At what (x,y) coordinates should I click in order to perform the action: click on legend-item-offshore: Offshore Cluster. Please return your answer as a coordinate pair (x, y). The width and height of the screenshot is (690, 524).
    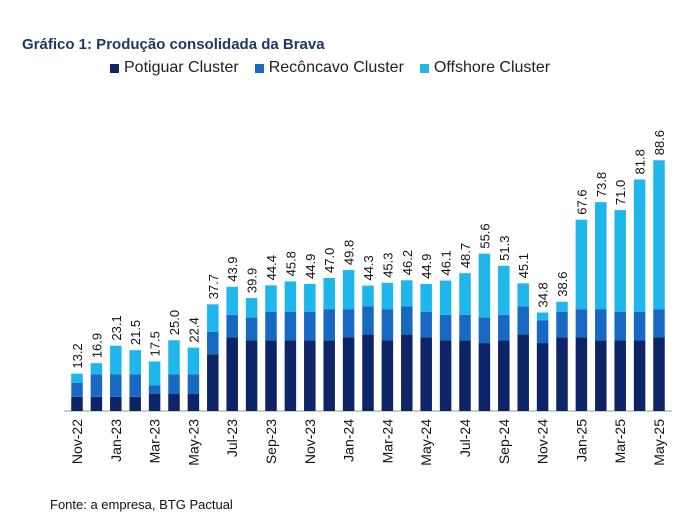
    Looking at the image, I should click on (484, 68).